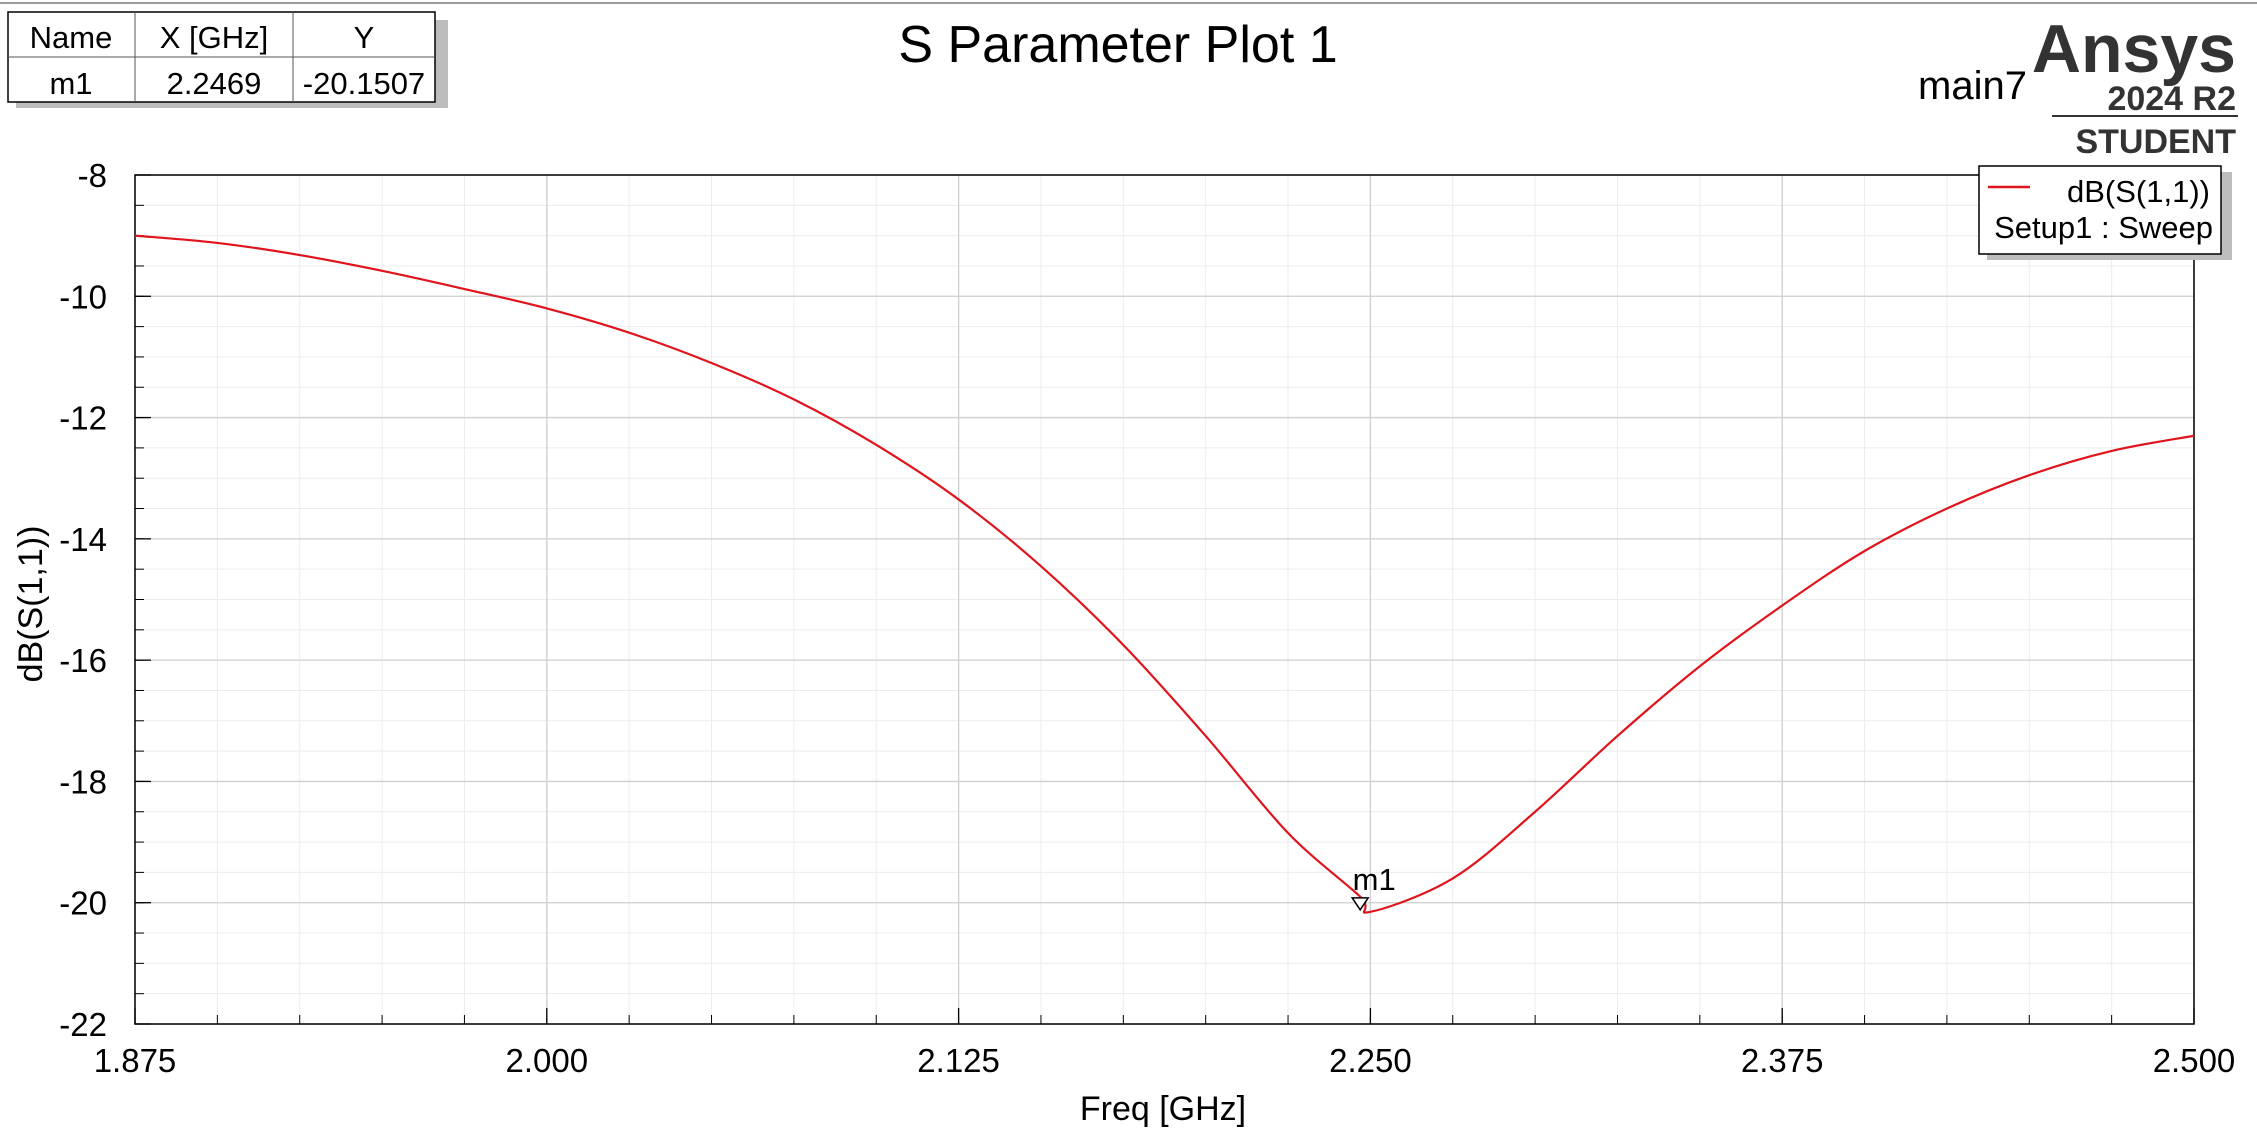 Image resolution: width=2257 pixels, height=1128 pixels. What do you see at coordinates (83, 781) in the screenshot?
I see `y-tick-label: -18` at bounding box center [83, 781].